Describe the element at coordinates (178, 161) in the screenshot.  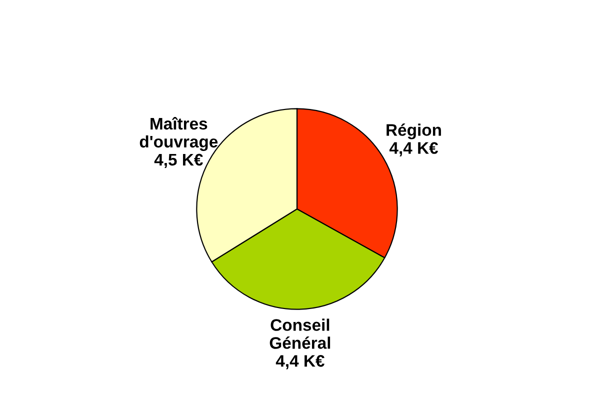
I see `data-label: 4,5 K€` at that location.